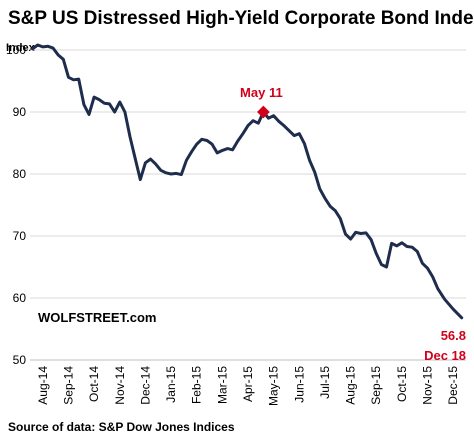  Describe the element at coordinates (274, 386) in the screenshot. I see `x-tick-label: May-15` at that location.